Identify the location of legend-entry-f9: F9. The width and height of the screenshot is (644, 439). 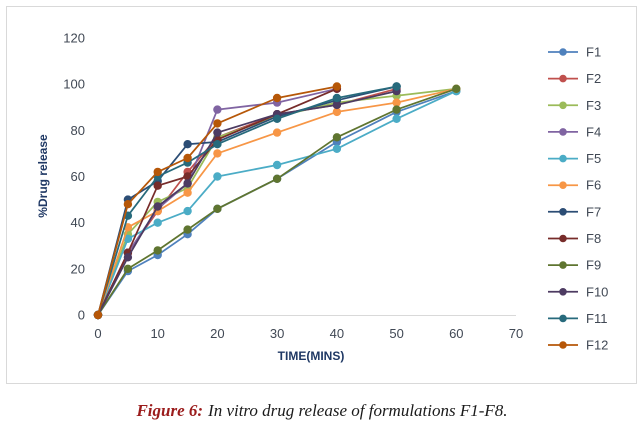
(574, 265).